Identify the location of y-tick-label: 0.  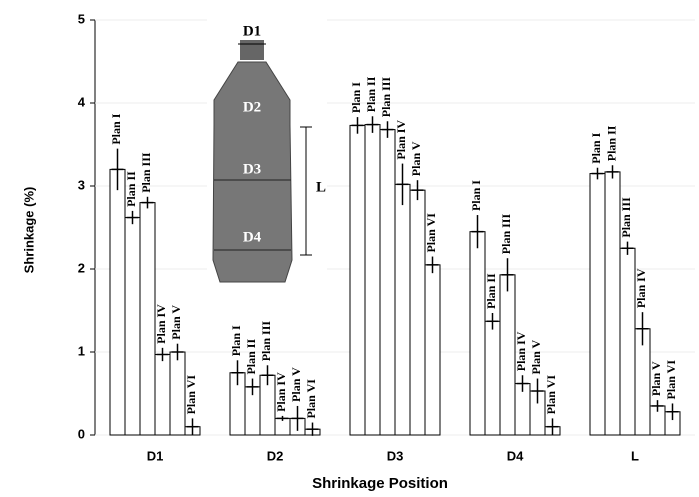
(81, 433).